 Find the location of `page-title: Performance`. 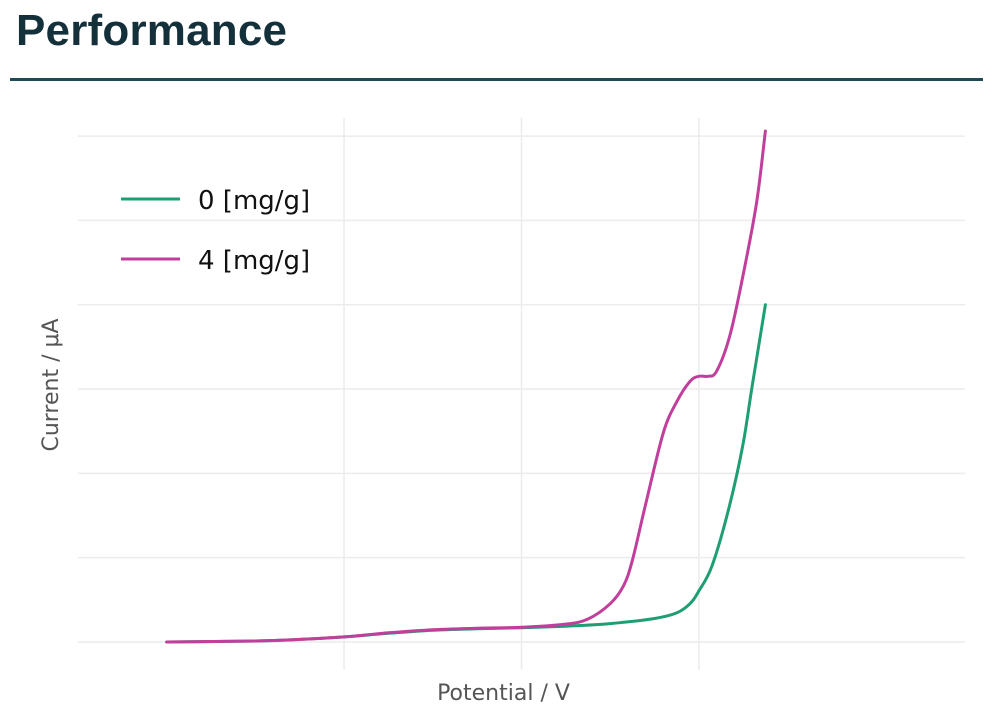

page-title: Performance is located at coordinates (152, 30).